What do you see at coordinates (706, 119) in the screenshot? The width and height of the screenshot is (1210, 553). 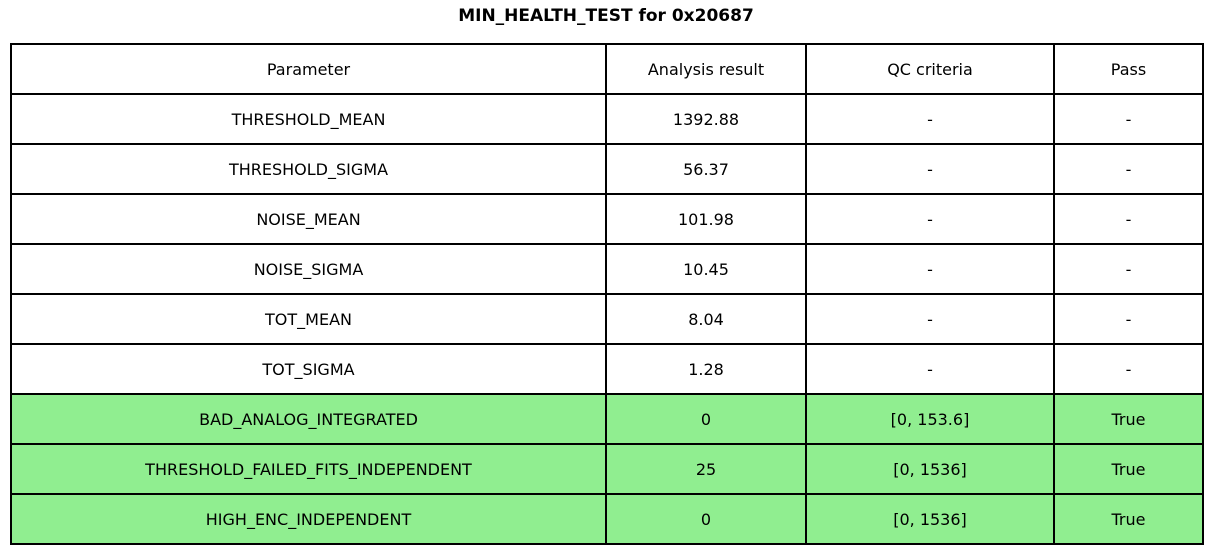 I see `result-cell: 1392.88` at bounding box center [706, 119].